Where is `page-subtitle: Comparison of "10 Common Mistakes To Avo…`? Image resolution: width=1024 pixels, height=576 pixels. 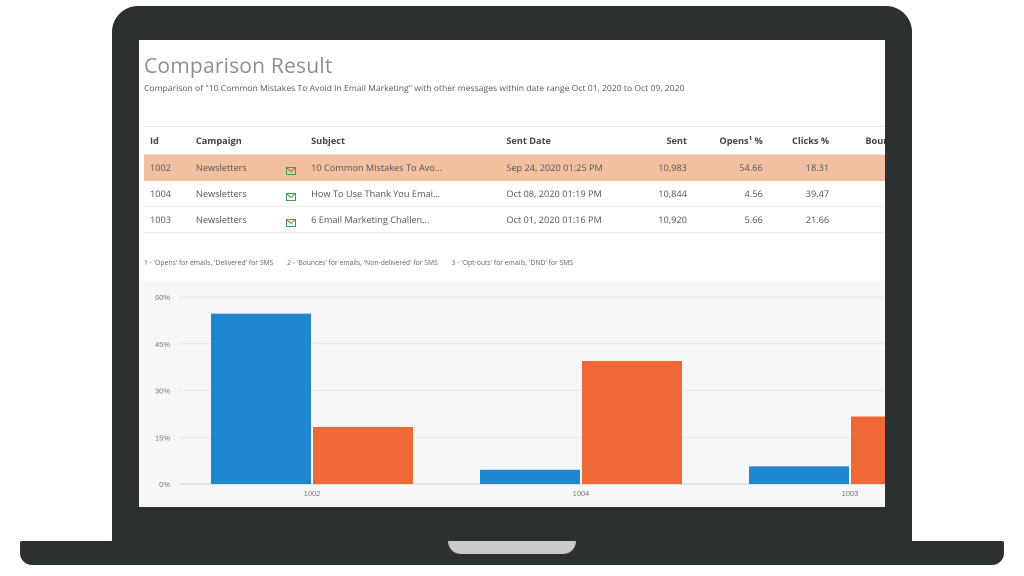
page-subtitle: Comparison of "10 Common Mistakes To Avo… is located at coordinates (414, 88).